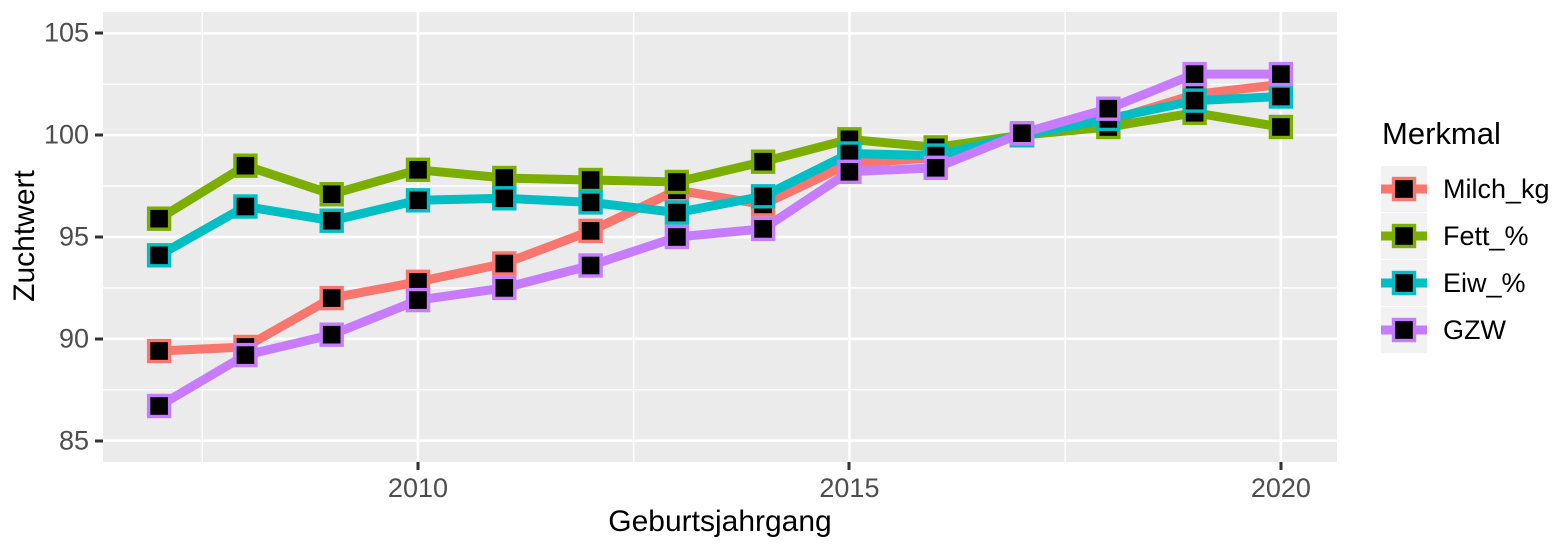  I want to click on data-point-Fett_%-2009, so click(331, 194).